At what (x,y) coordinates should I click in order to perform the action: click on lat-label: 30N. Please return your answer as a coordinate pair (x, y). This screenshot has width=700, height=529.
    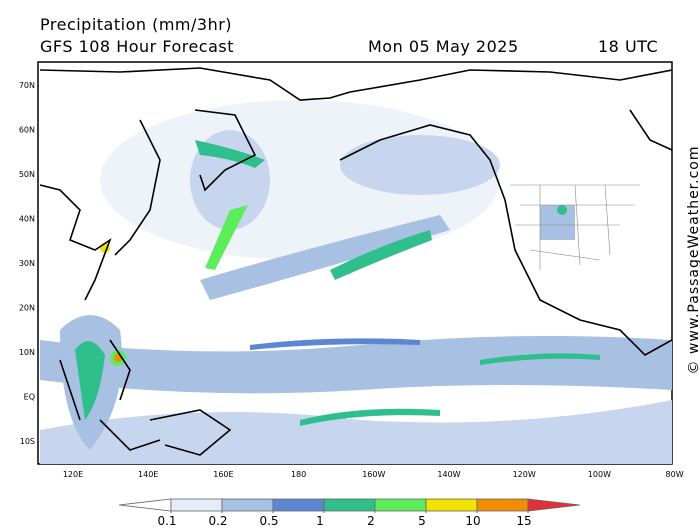
    Looking at the image, I should click on (27, 263).